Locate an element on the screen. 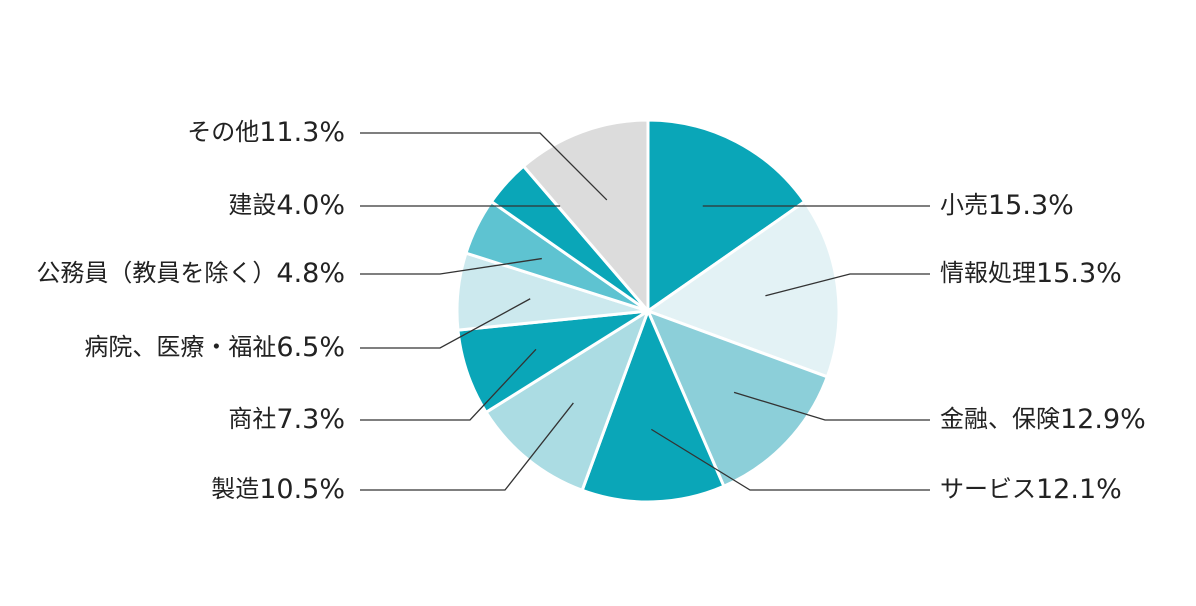  value-label: 6.5% is located at coordinates (310, 347).